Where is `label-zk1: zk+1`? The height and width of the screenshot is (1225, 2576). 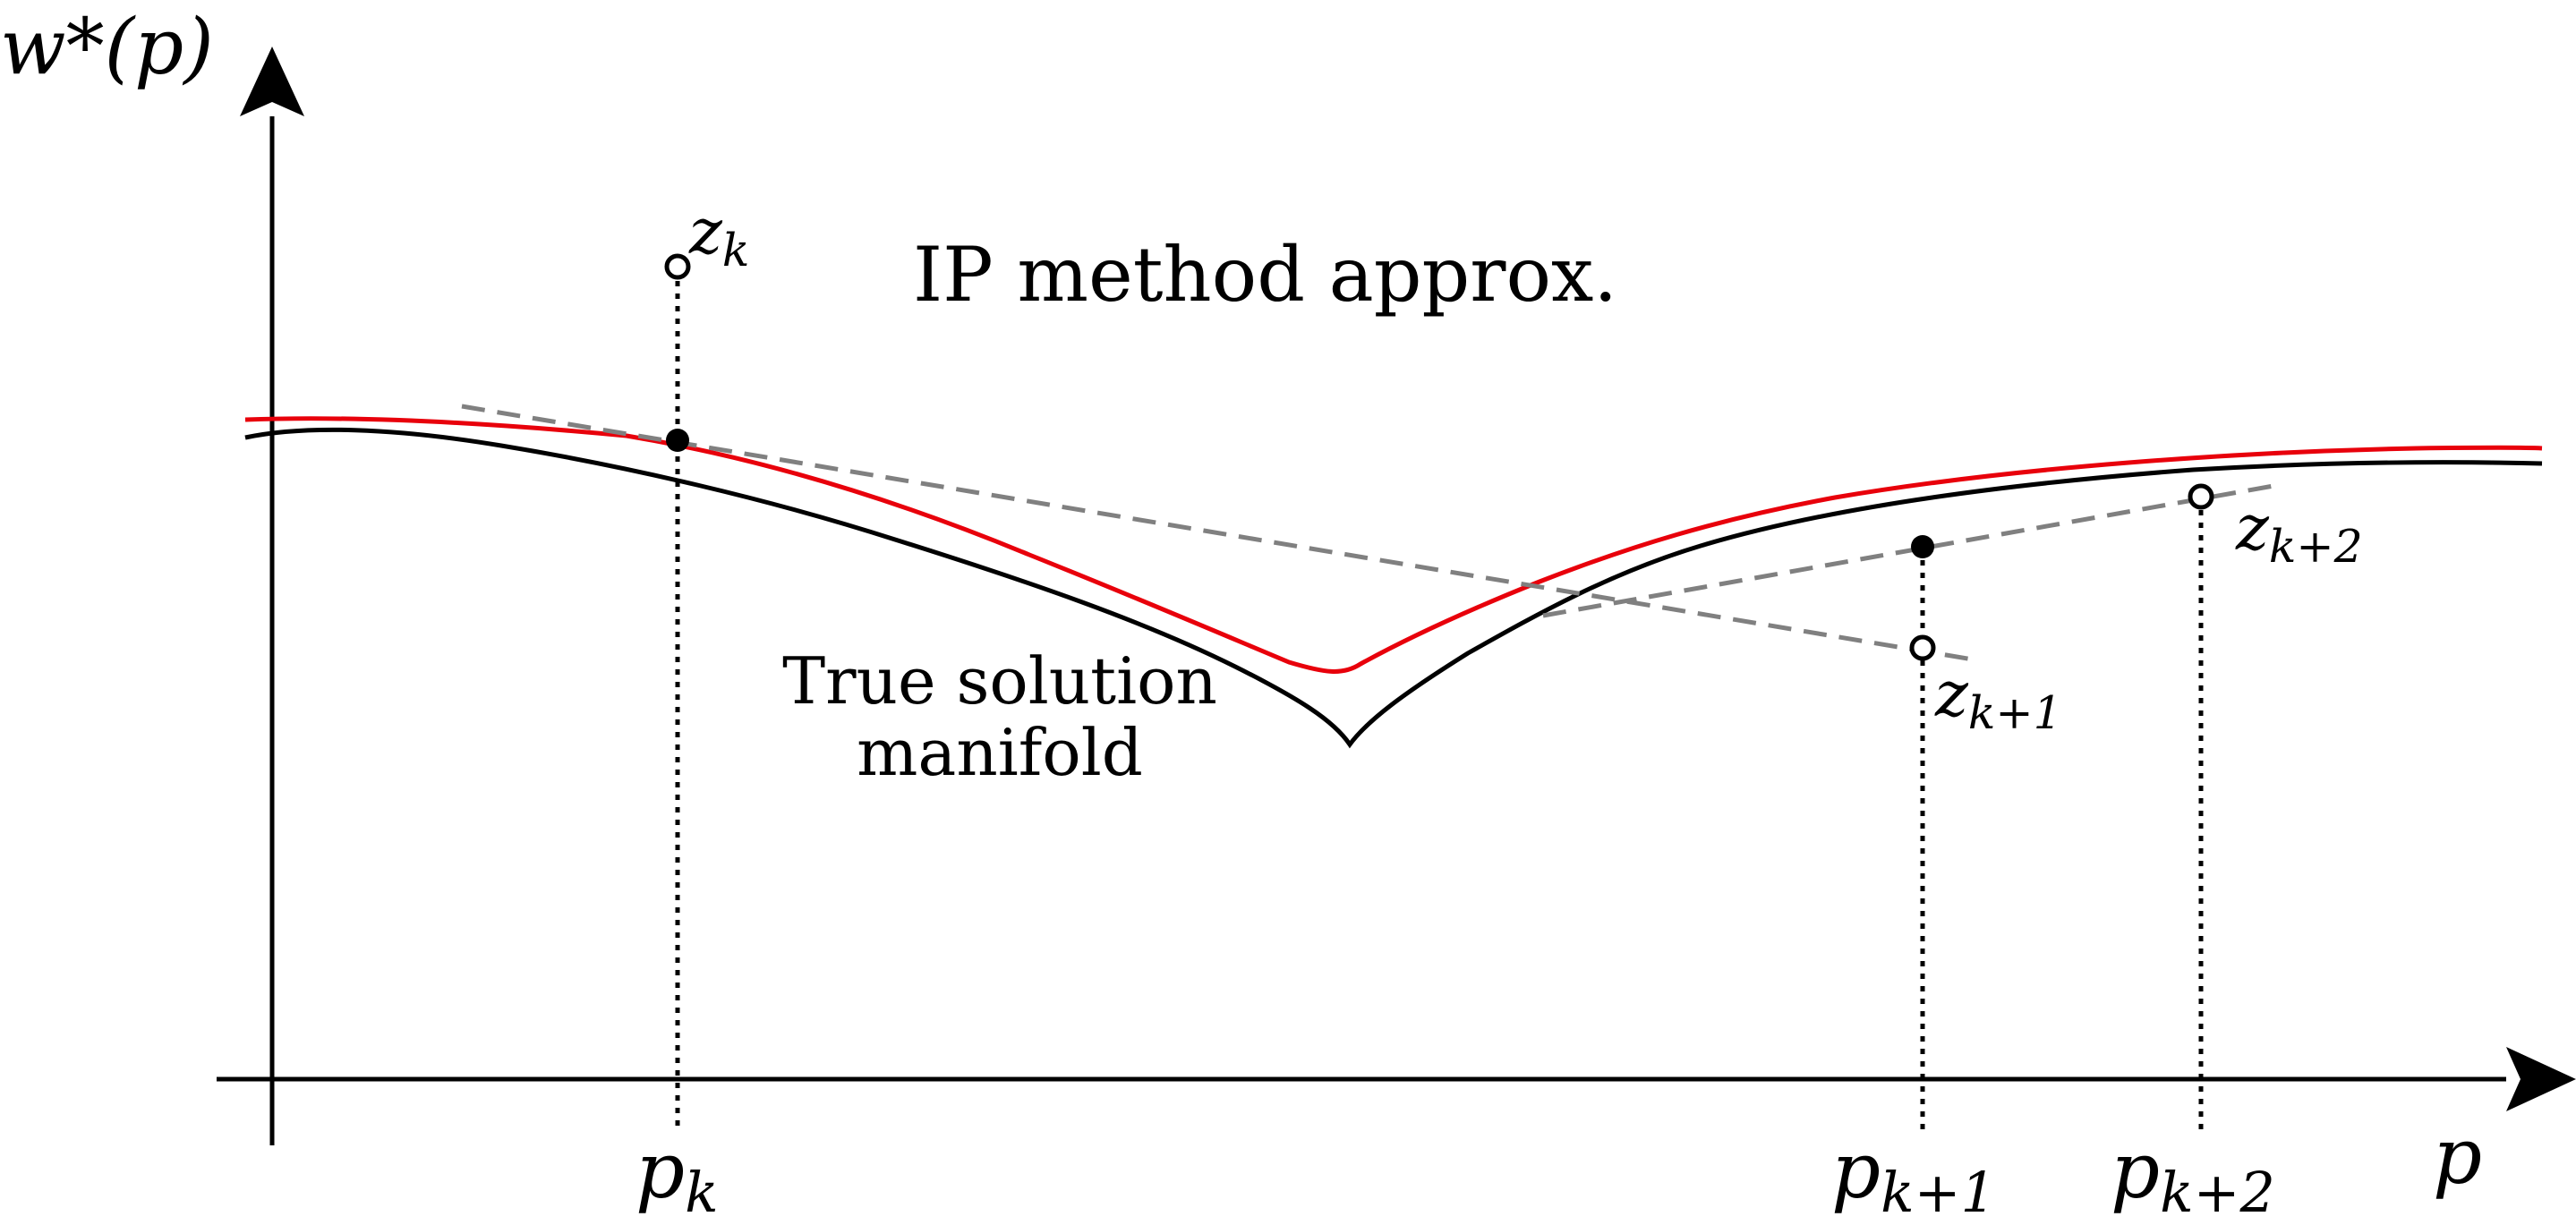 label-zk1: zk+1 is located at coordinates (1998, 699).